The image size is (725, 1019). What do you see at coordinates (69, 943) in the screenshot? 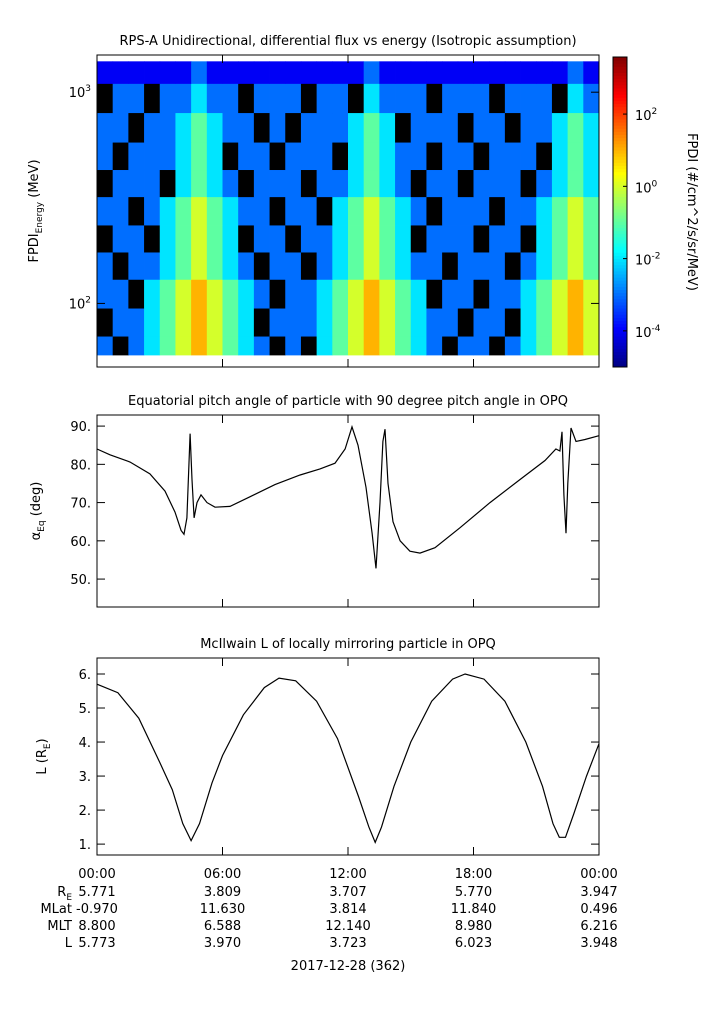
I see `ephemeris-label: L` at bounding box center [69, 943].